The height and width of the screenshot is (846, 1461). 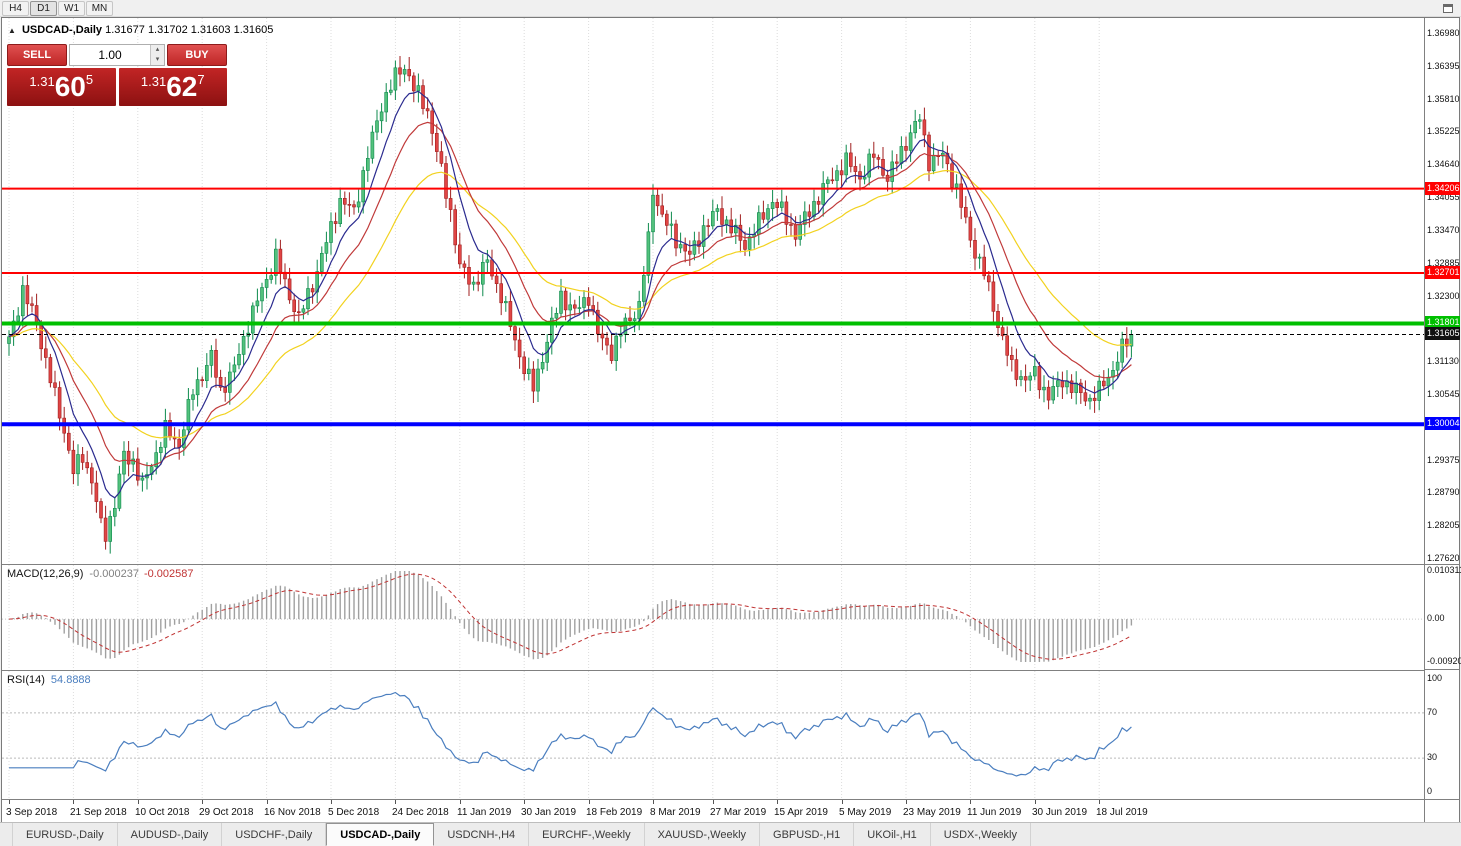 What do you see at coordinates (1443, 164) in the screenshot?
I see `price-tick-label: 1.34640` at bounding box center [1443, 164].